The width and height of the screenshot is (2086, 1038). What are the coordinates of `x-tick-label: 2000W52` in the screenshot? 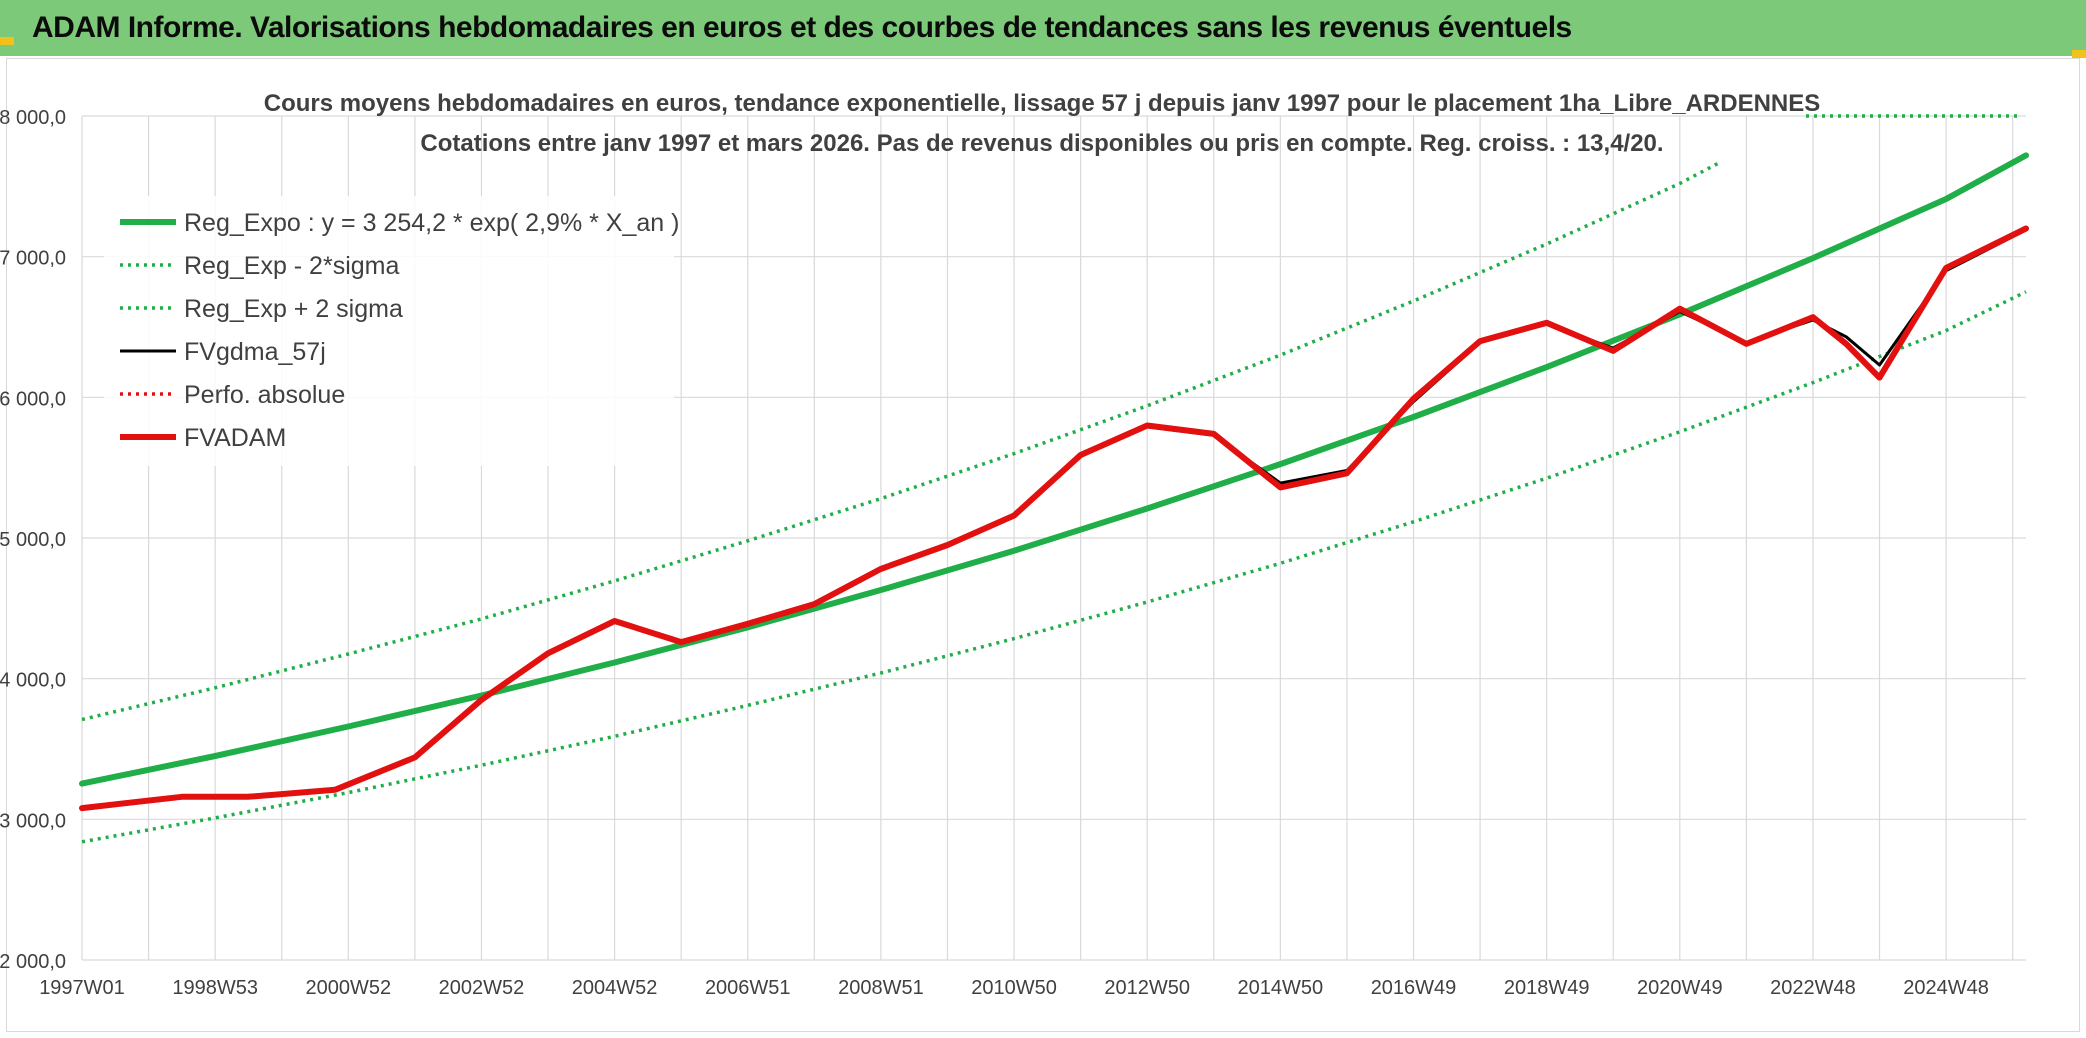 It's located at (348, 988).